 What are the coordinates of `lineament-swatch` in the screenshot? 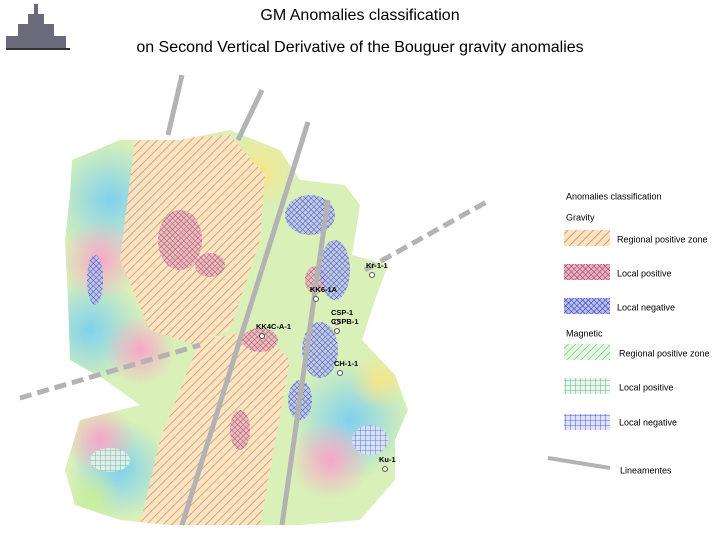 It's located at (579, 463).